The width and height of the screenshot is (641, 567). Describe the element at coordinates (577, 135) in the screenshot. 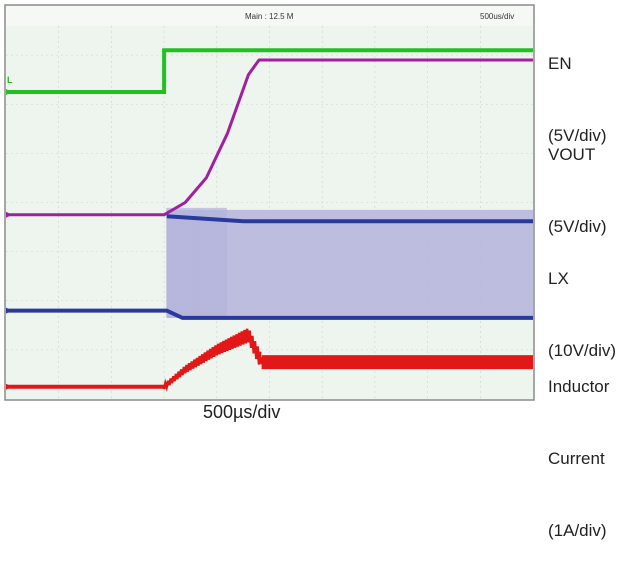

I see `label-en-scale: (5V/div)` at that location.